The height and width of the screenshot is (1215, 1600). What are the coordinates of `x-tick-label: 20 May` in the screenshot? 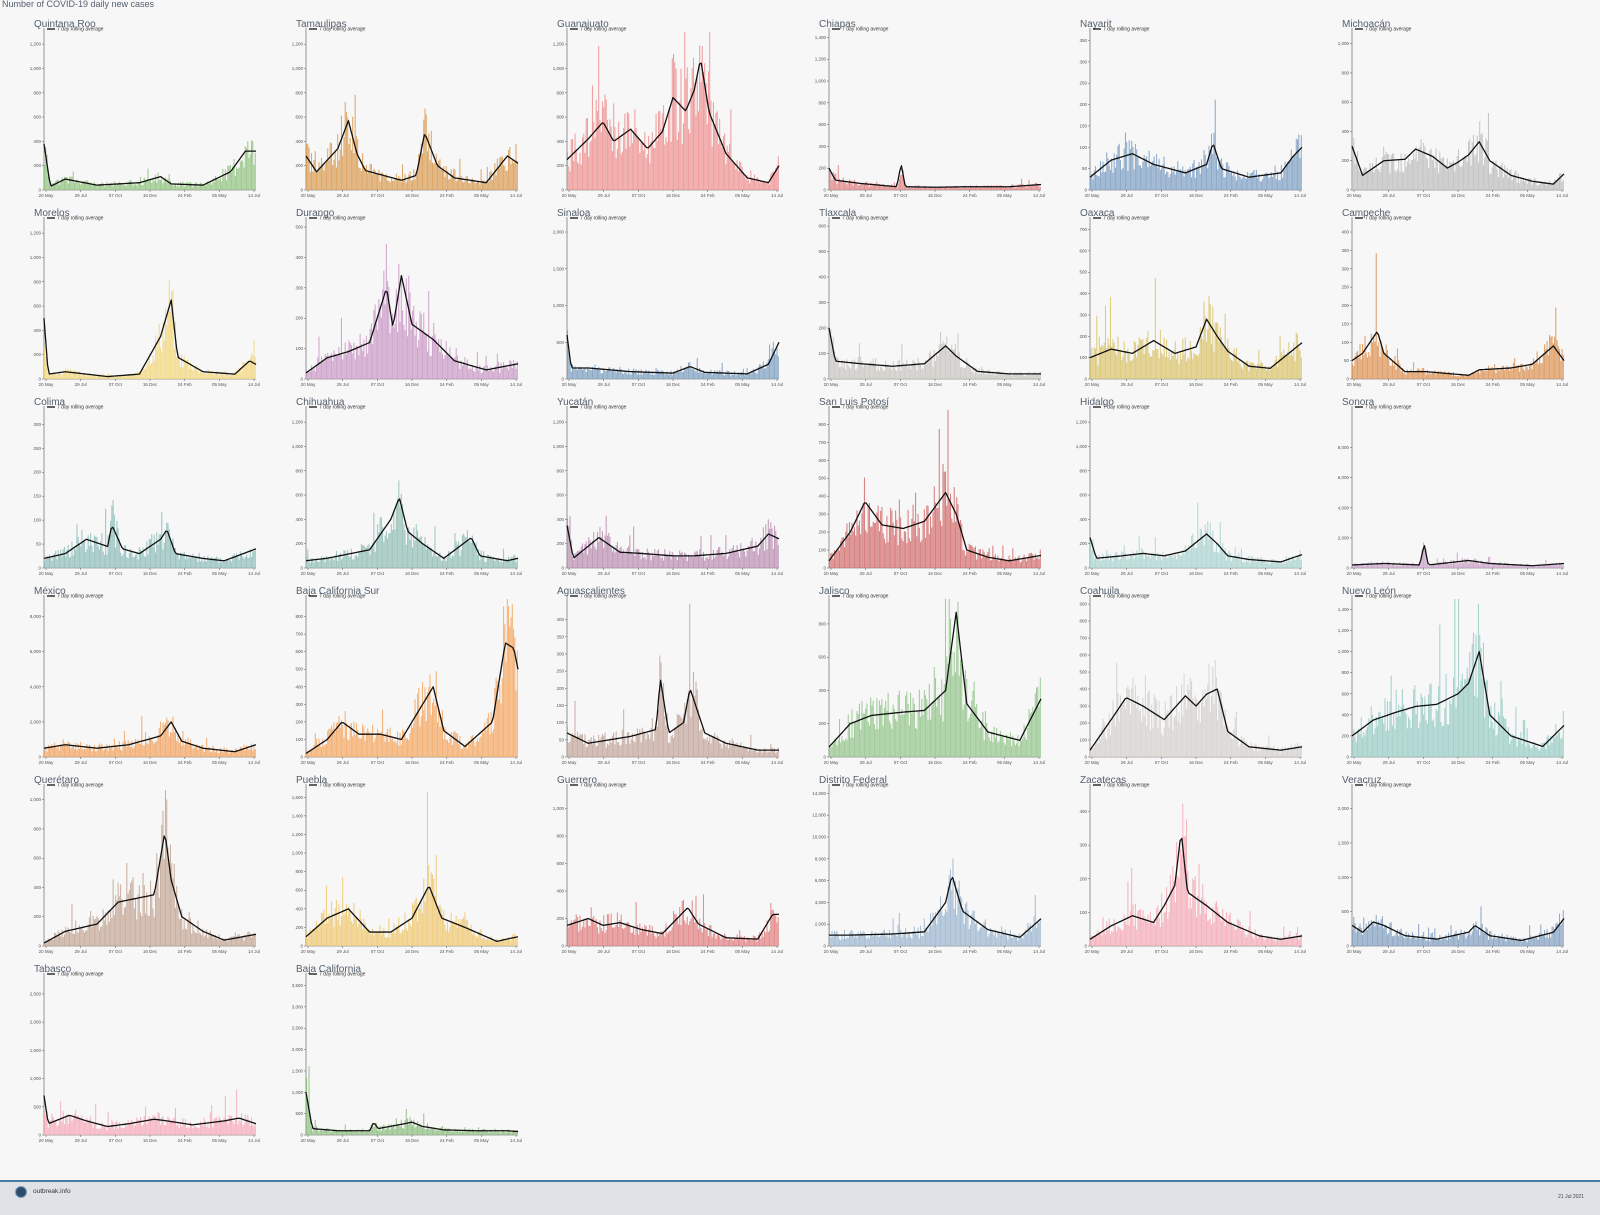 It's located at (831, 384).